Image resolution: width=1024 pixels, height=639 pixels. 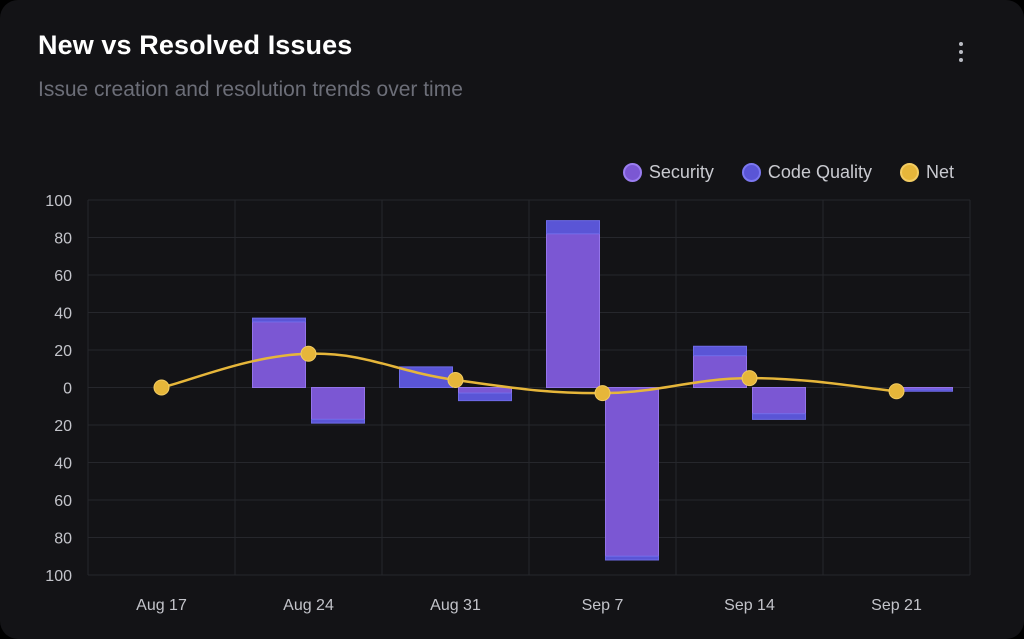 I want to click on legend-label-security: Security, so click(x=681, y=172).